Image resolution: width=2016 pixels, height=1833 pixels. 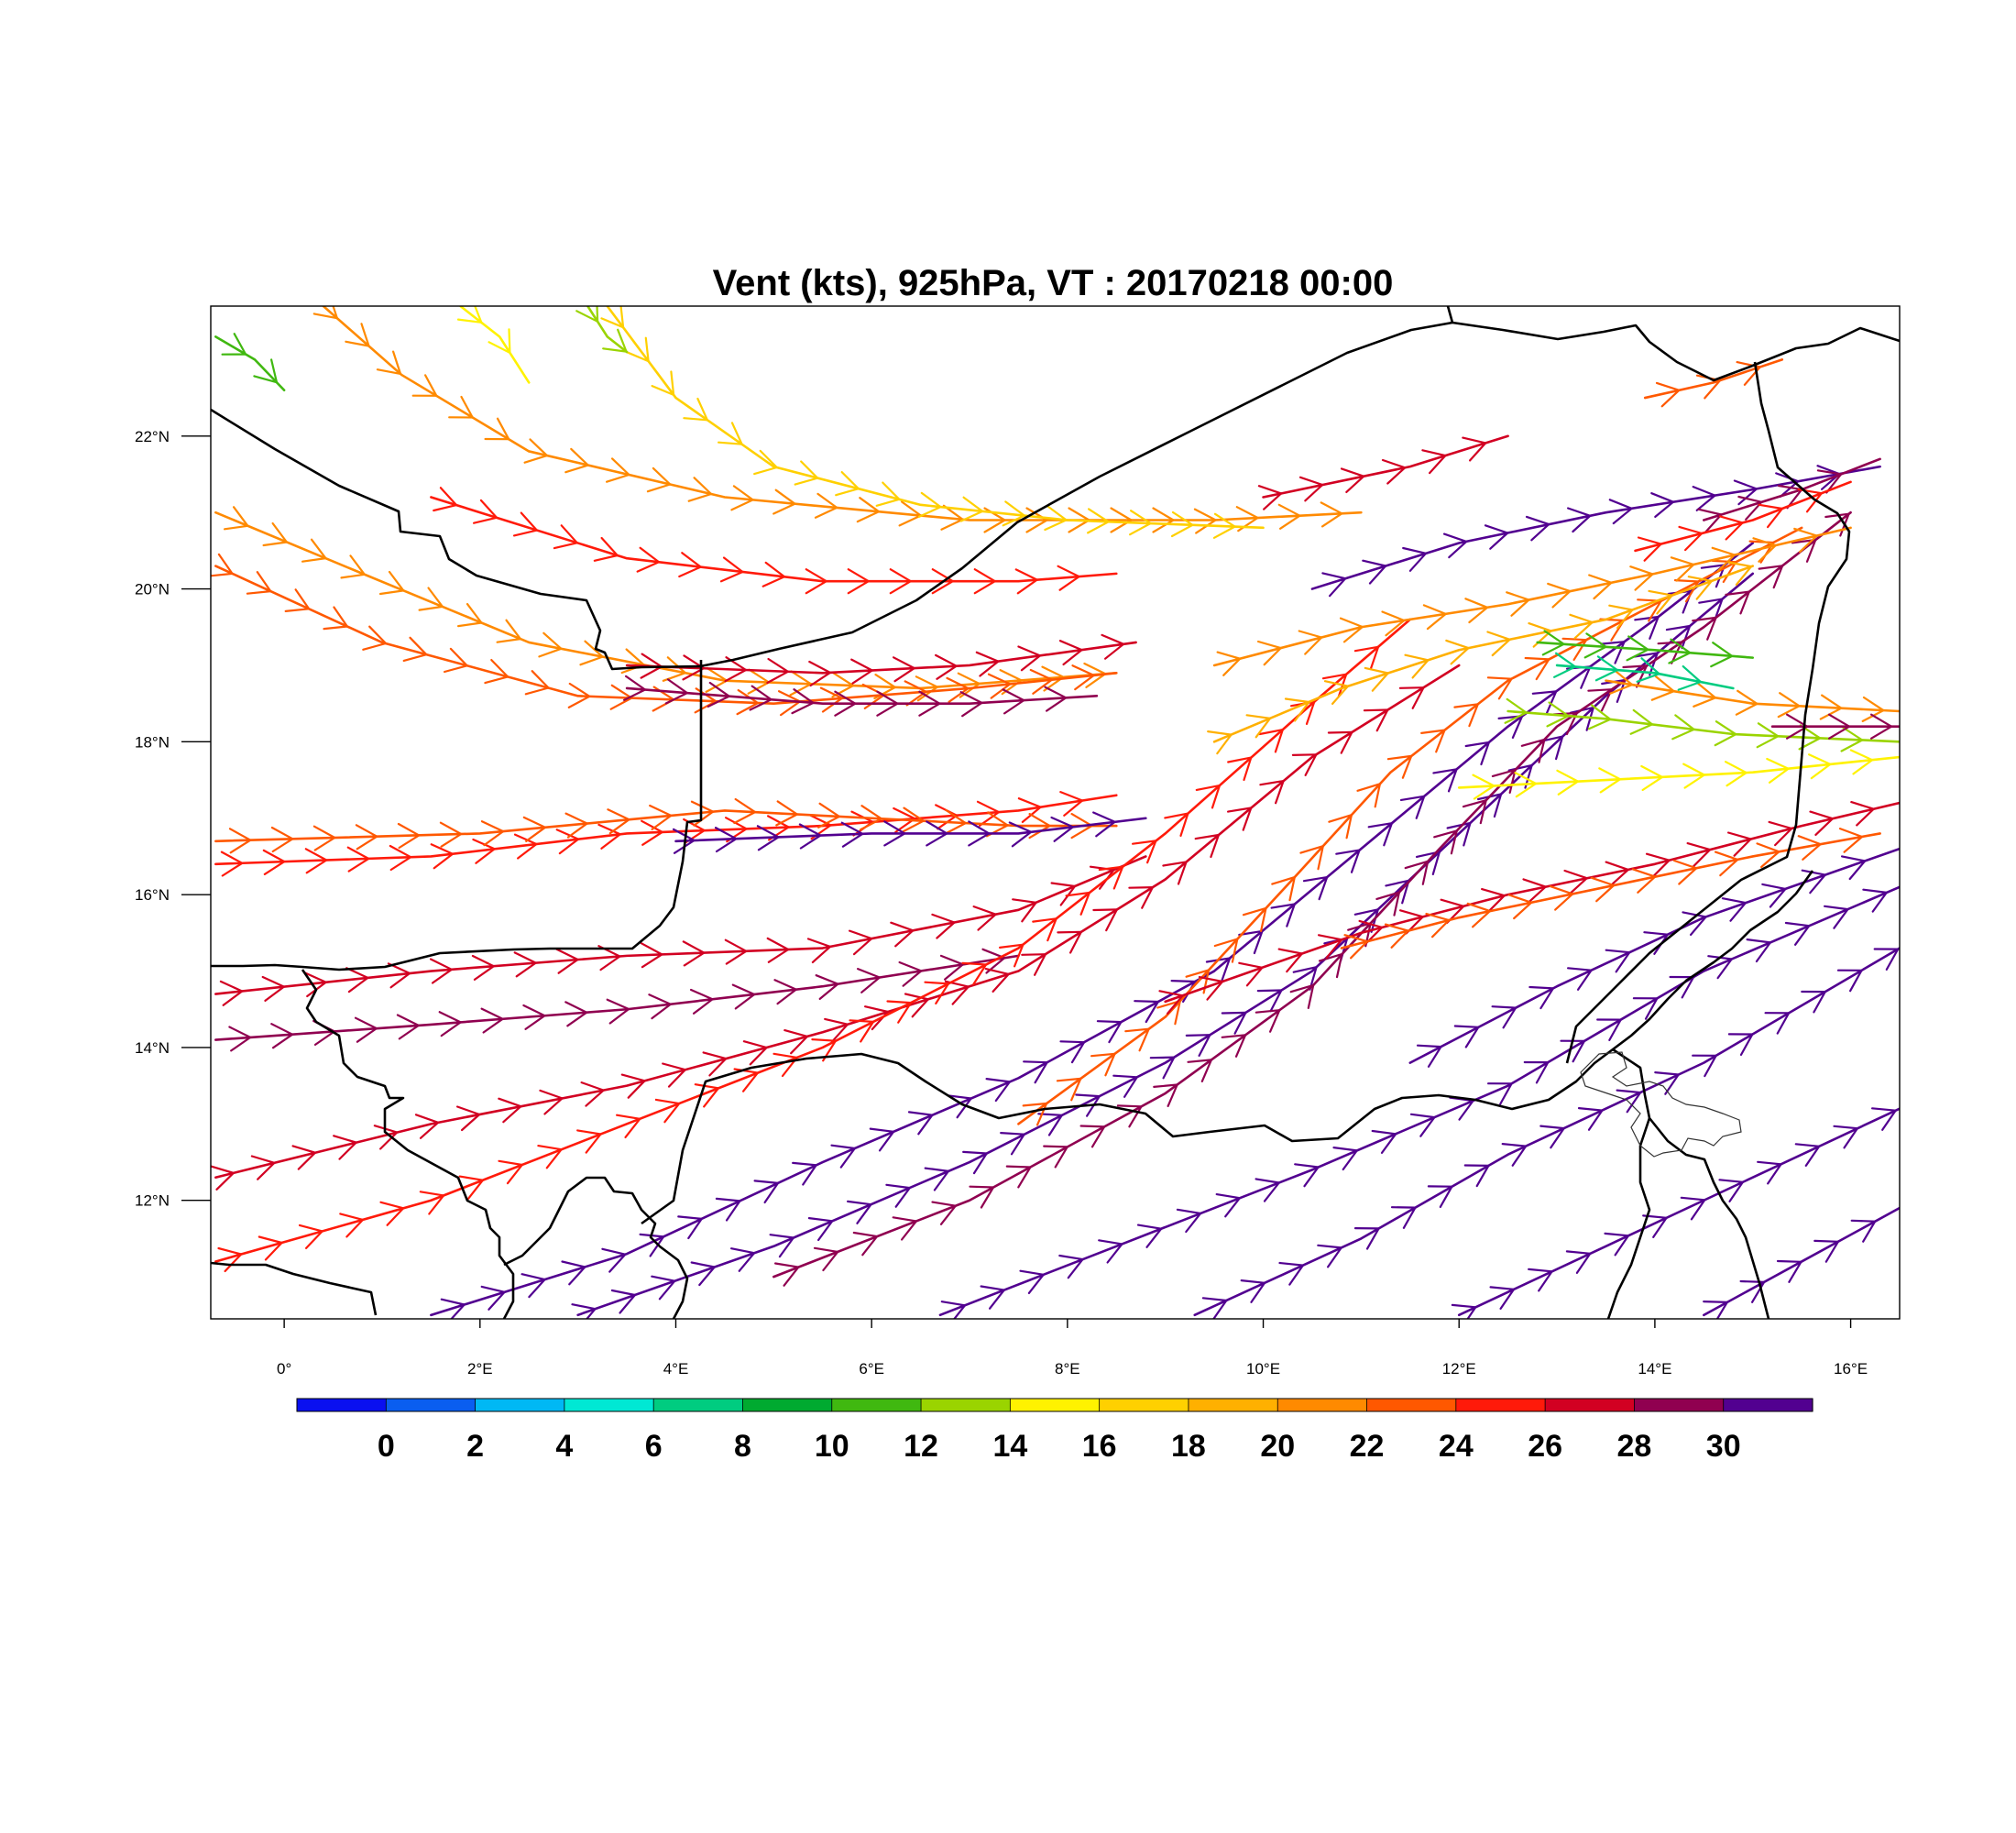 What do you see at coordinates (1661, 1104) in the screenshot?
I see `lake-chad-outline` at bounding box center [1661, 1104].